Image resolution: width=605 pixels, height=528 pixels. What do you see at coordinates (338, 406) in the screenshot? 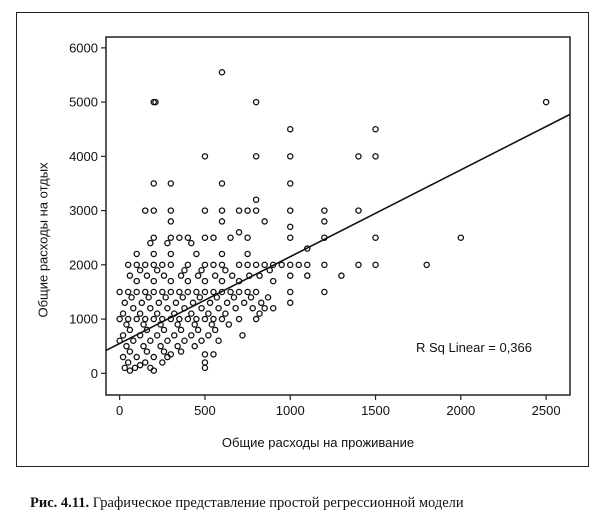
I see `x-axis-ticks: 0 500 1000 1500 2000 2500` at bounding box center [338, 406].